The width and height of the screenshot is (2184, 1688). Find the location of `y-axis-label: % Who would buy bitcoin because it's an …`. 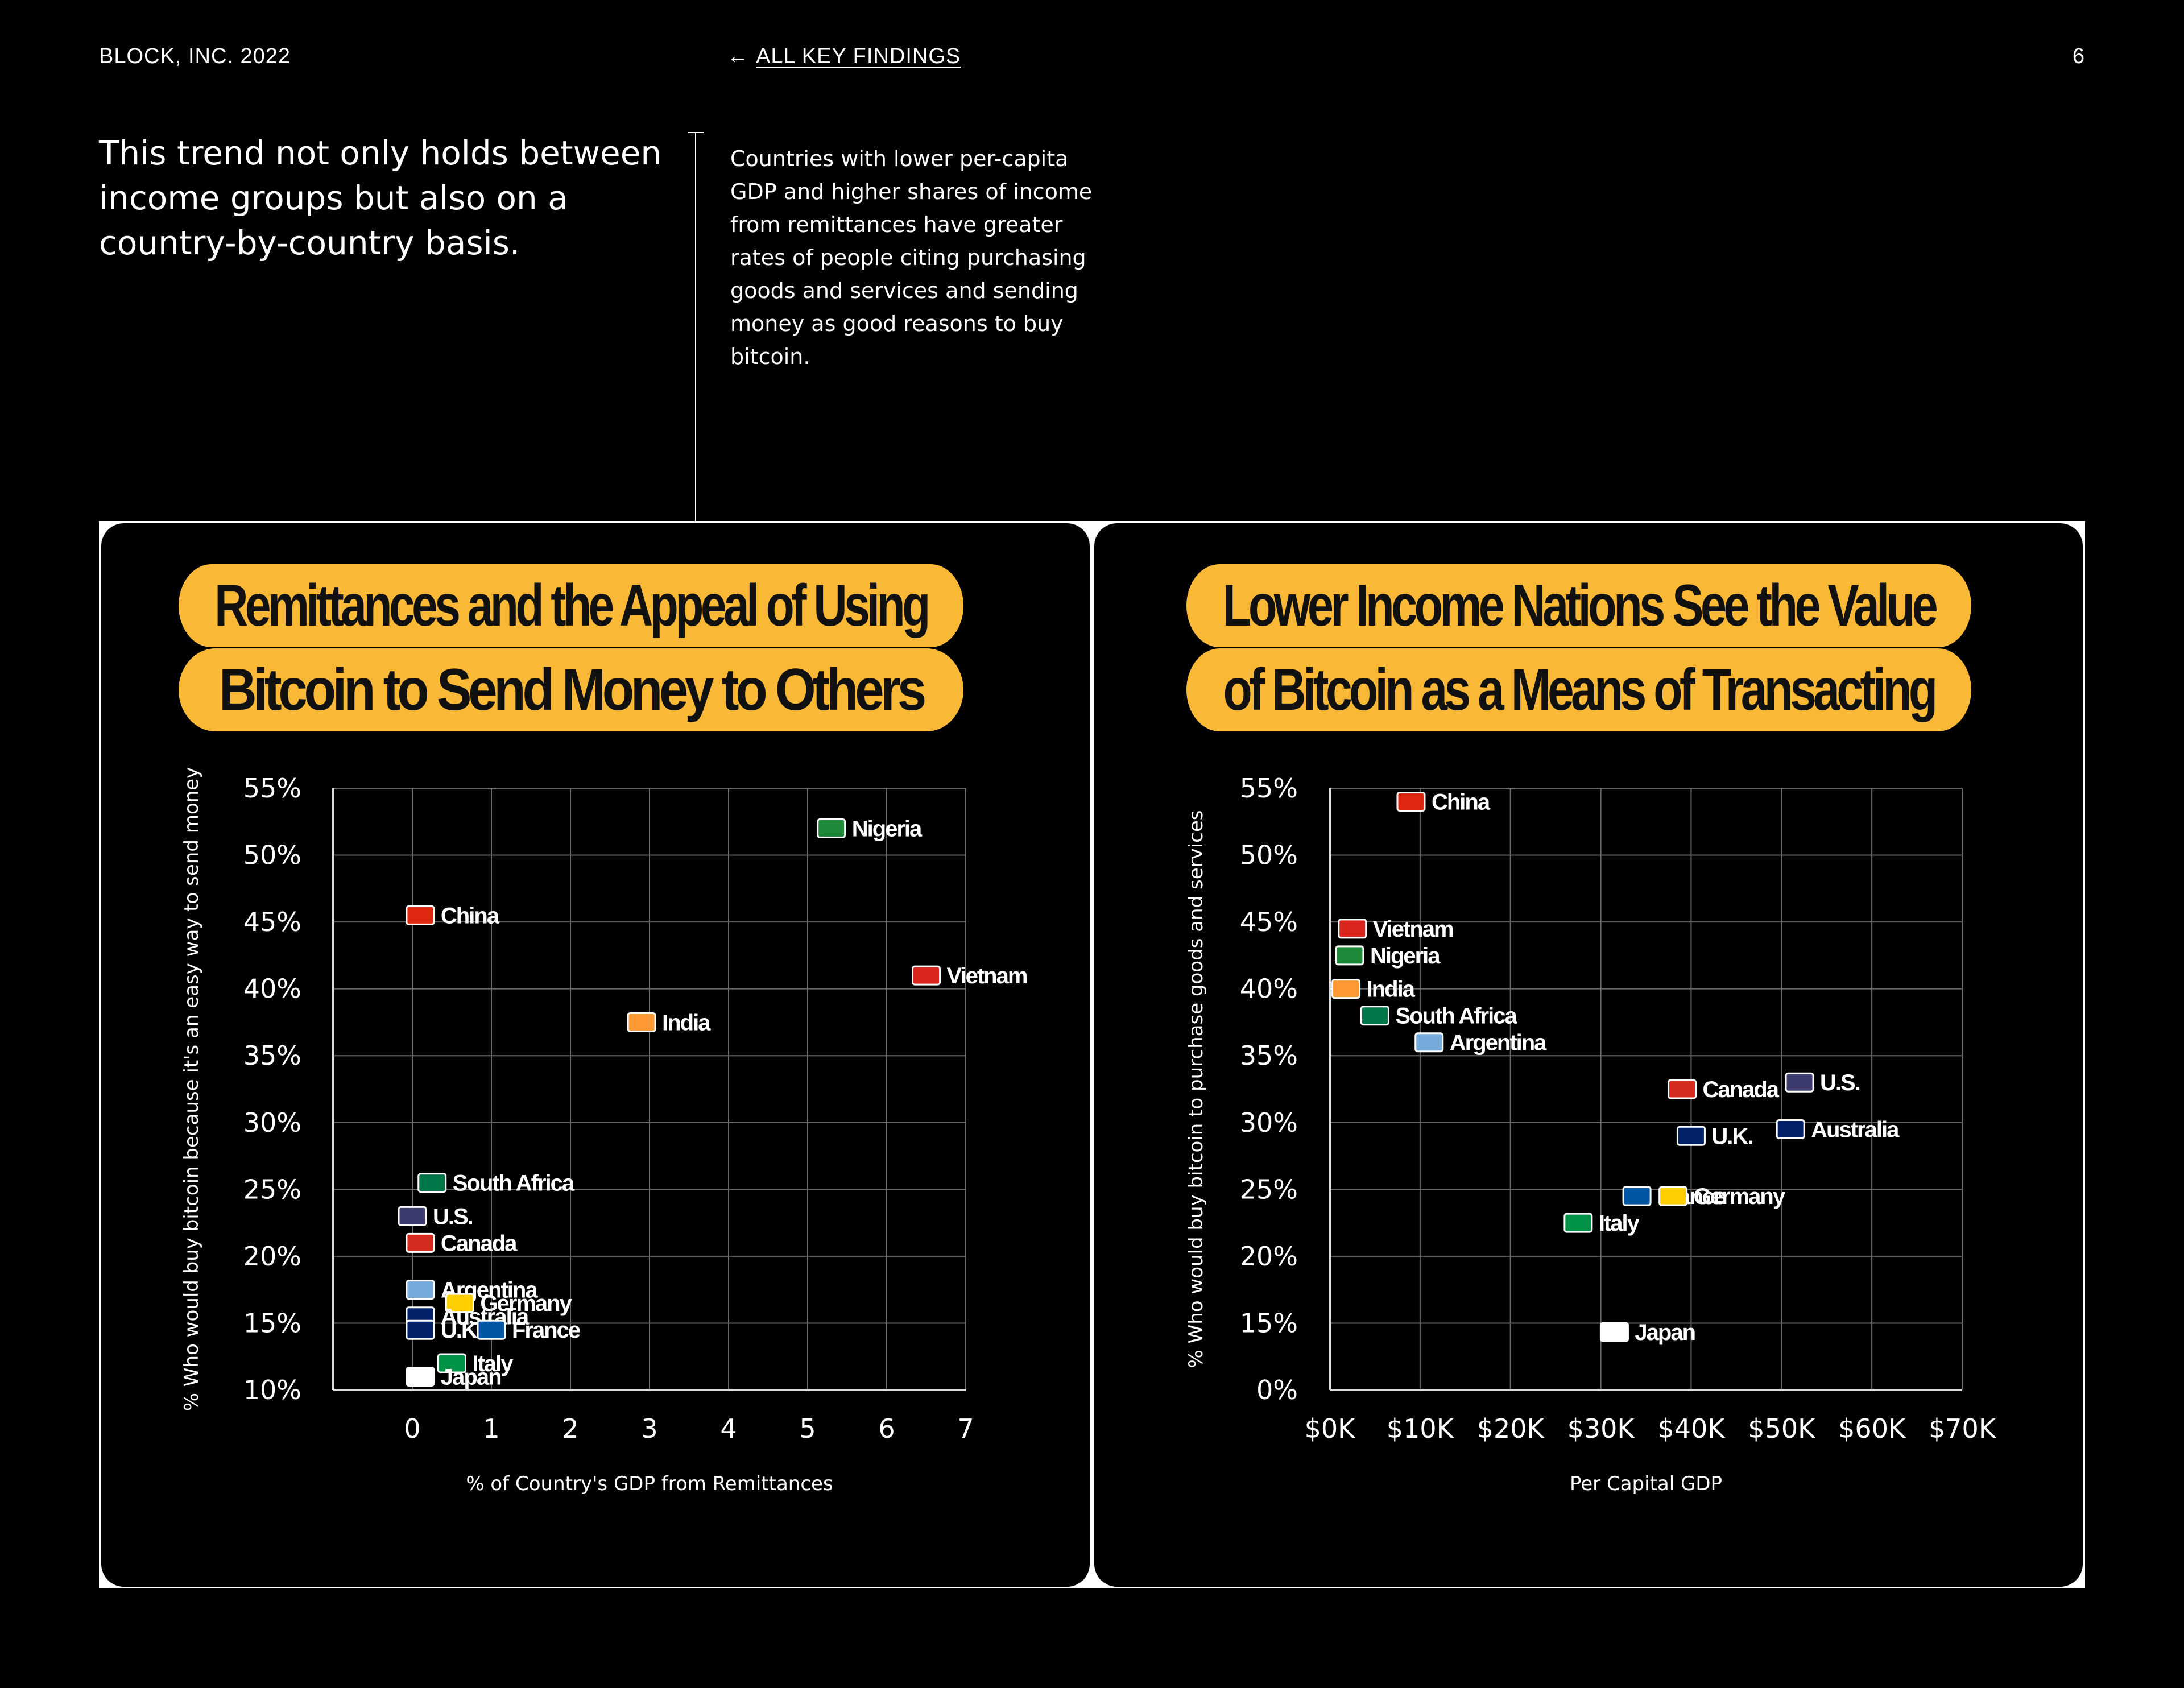

y-axis-label: % Who would buy bitcoin because it's an … is located at coordinates (191, 1089).